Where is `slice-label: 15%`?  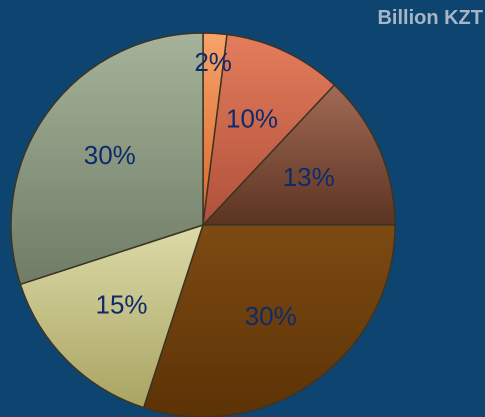
slice-label: 15% is located at coordinates (122, 304).